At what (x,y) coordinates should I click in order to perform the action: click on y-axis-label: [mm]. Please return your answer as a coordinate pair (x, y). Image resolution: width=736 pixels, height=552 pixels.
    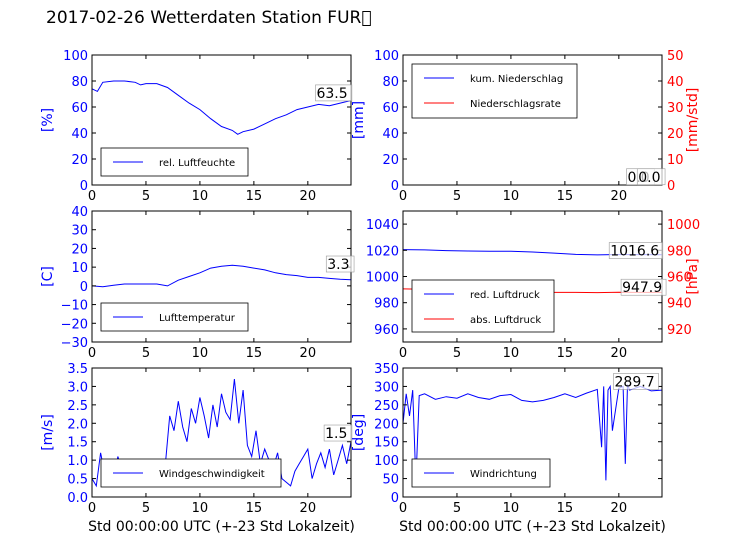
    Looking at the image, I should click on (359, 120).